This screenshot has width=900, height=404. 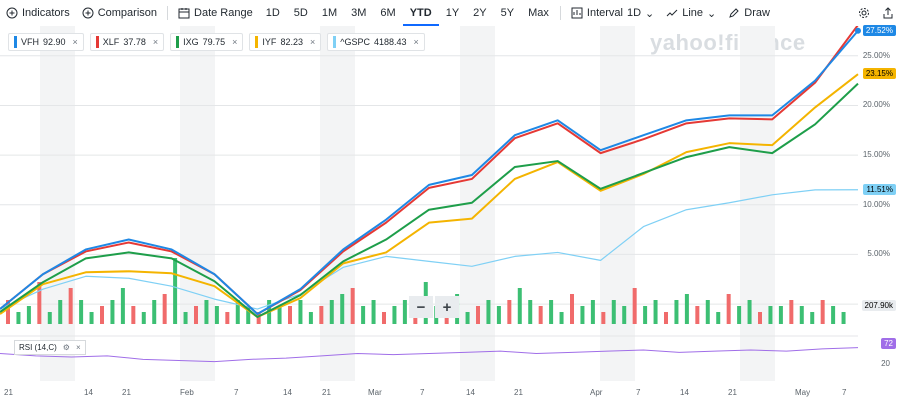 I want to click on range-5d: 5D, so click(x=300, y=13).